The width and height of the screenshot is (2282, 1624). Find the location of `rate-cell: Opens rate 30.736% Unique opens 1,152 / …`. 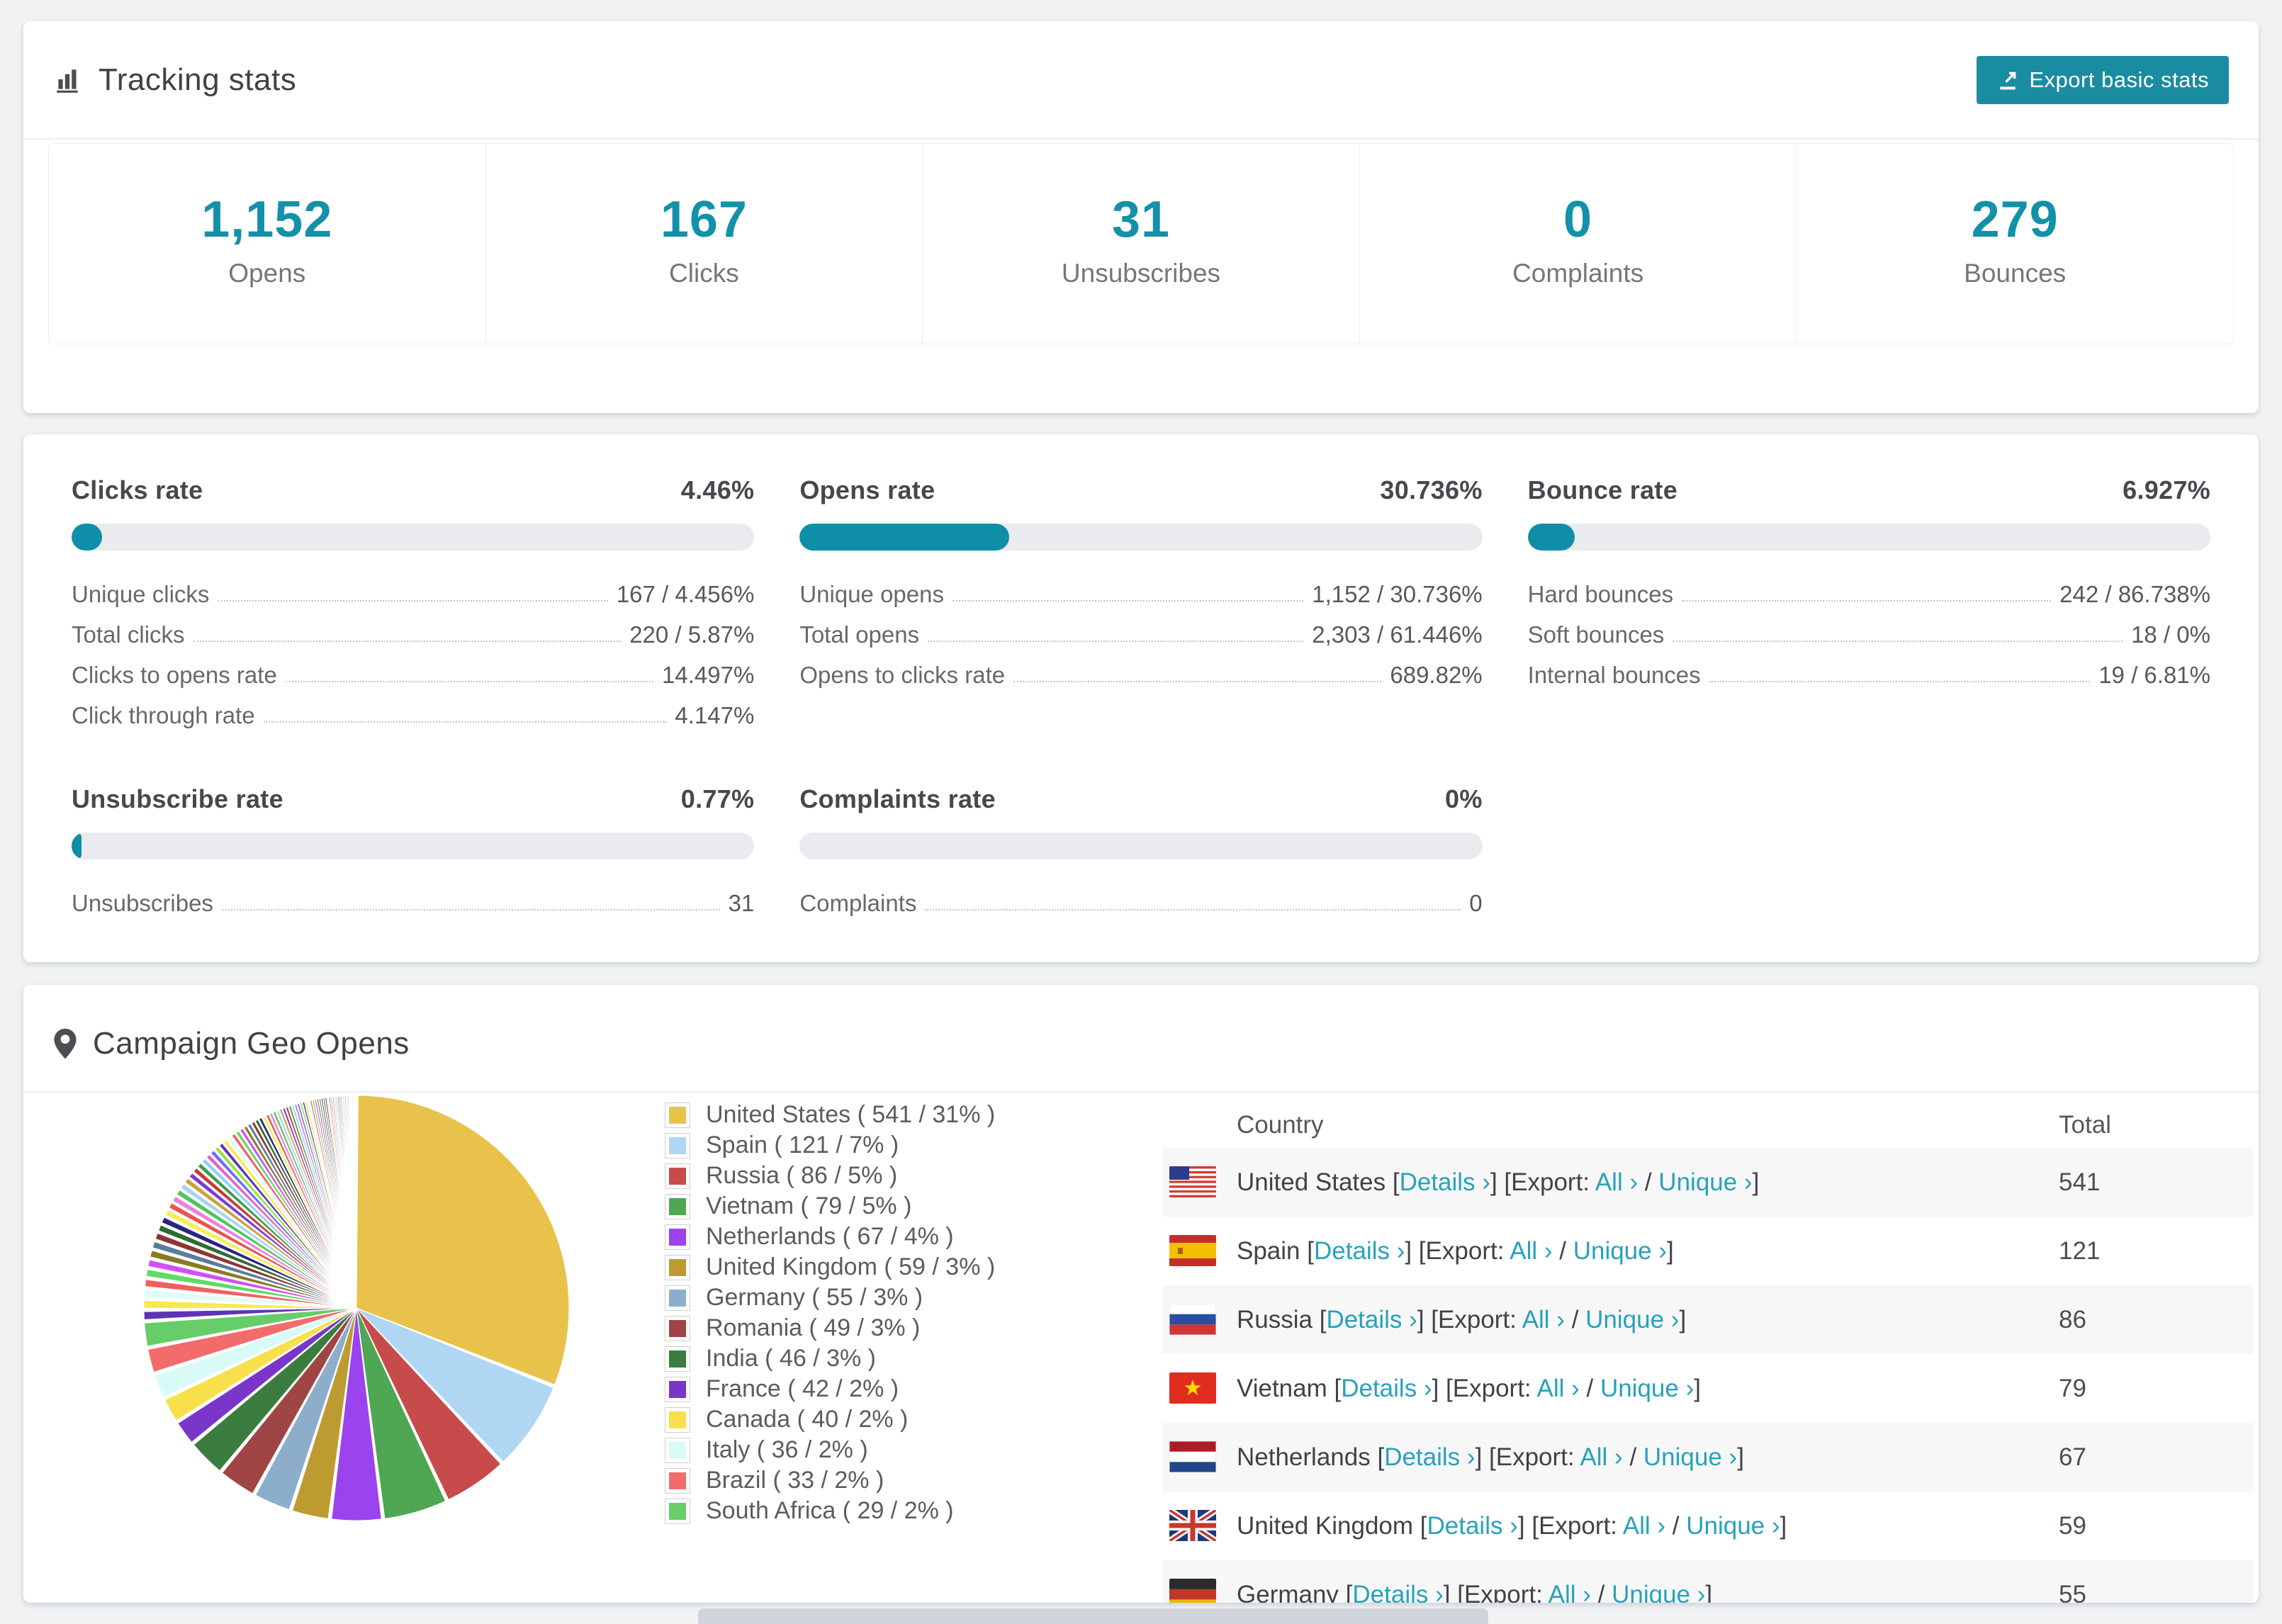

rate-cell: Opens rate 30.736% Unique opens 1,152 / … is located at coordinates (1141, 602).